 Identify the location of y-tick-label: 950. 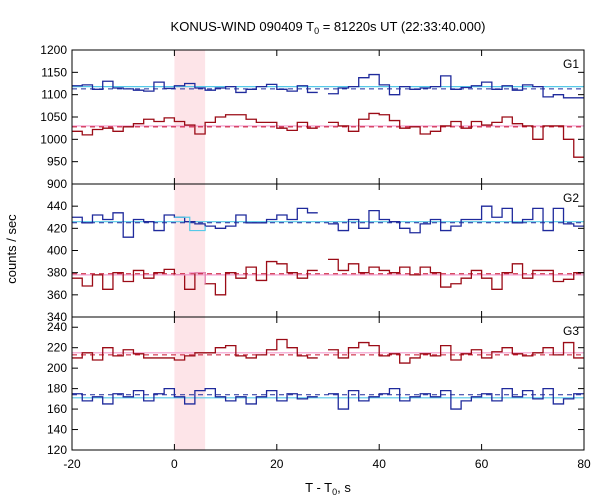
(57, 162).